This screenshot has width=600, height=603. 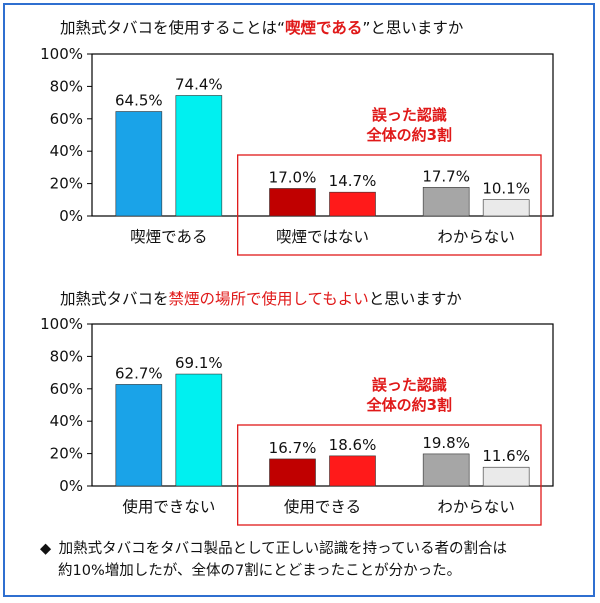 What do you see at coordinates (506, 456) in the screenshot?
I see `bar-value-label: 11.6%` at bounding box center [506, 456].